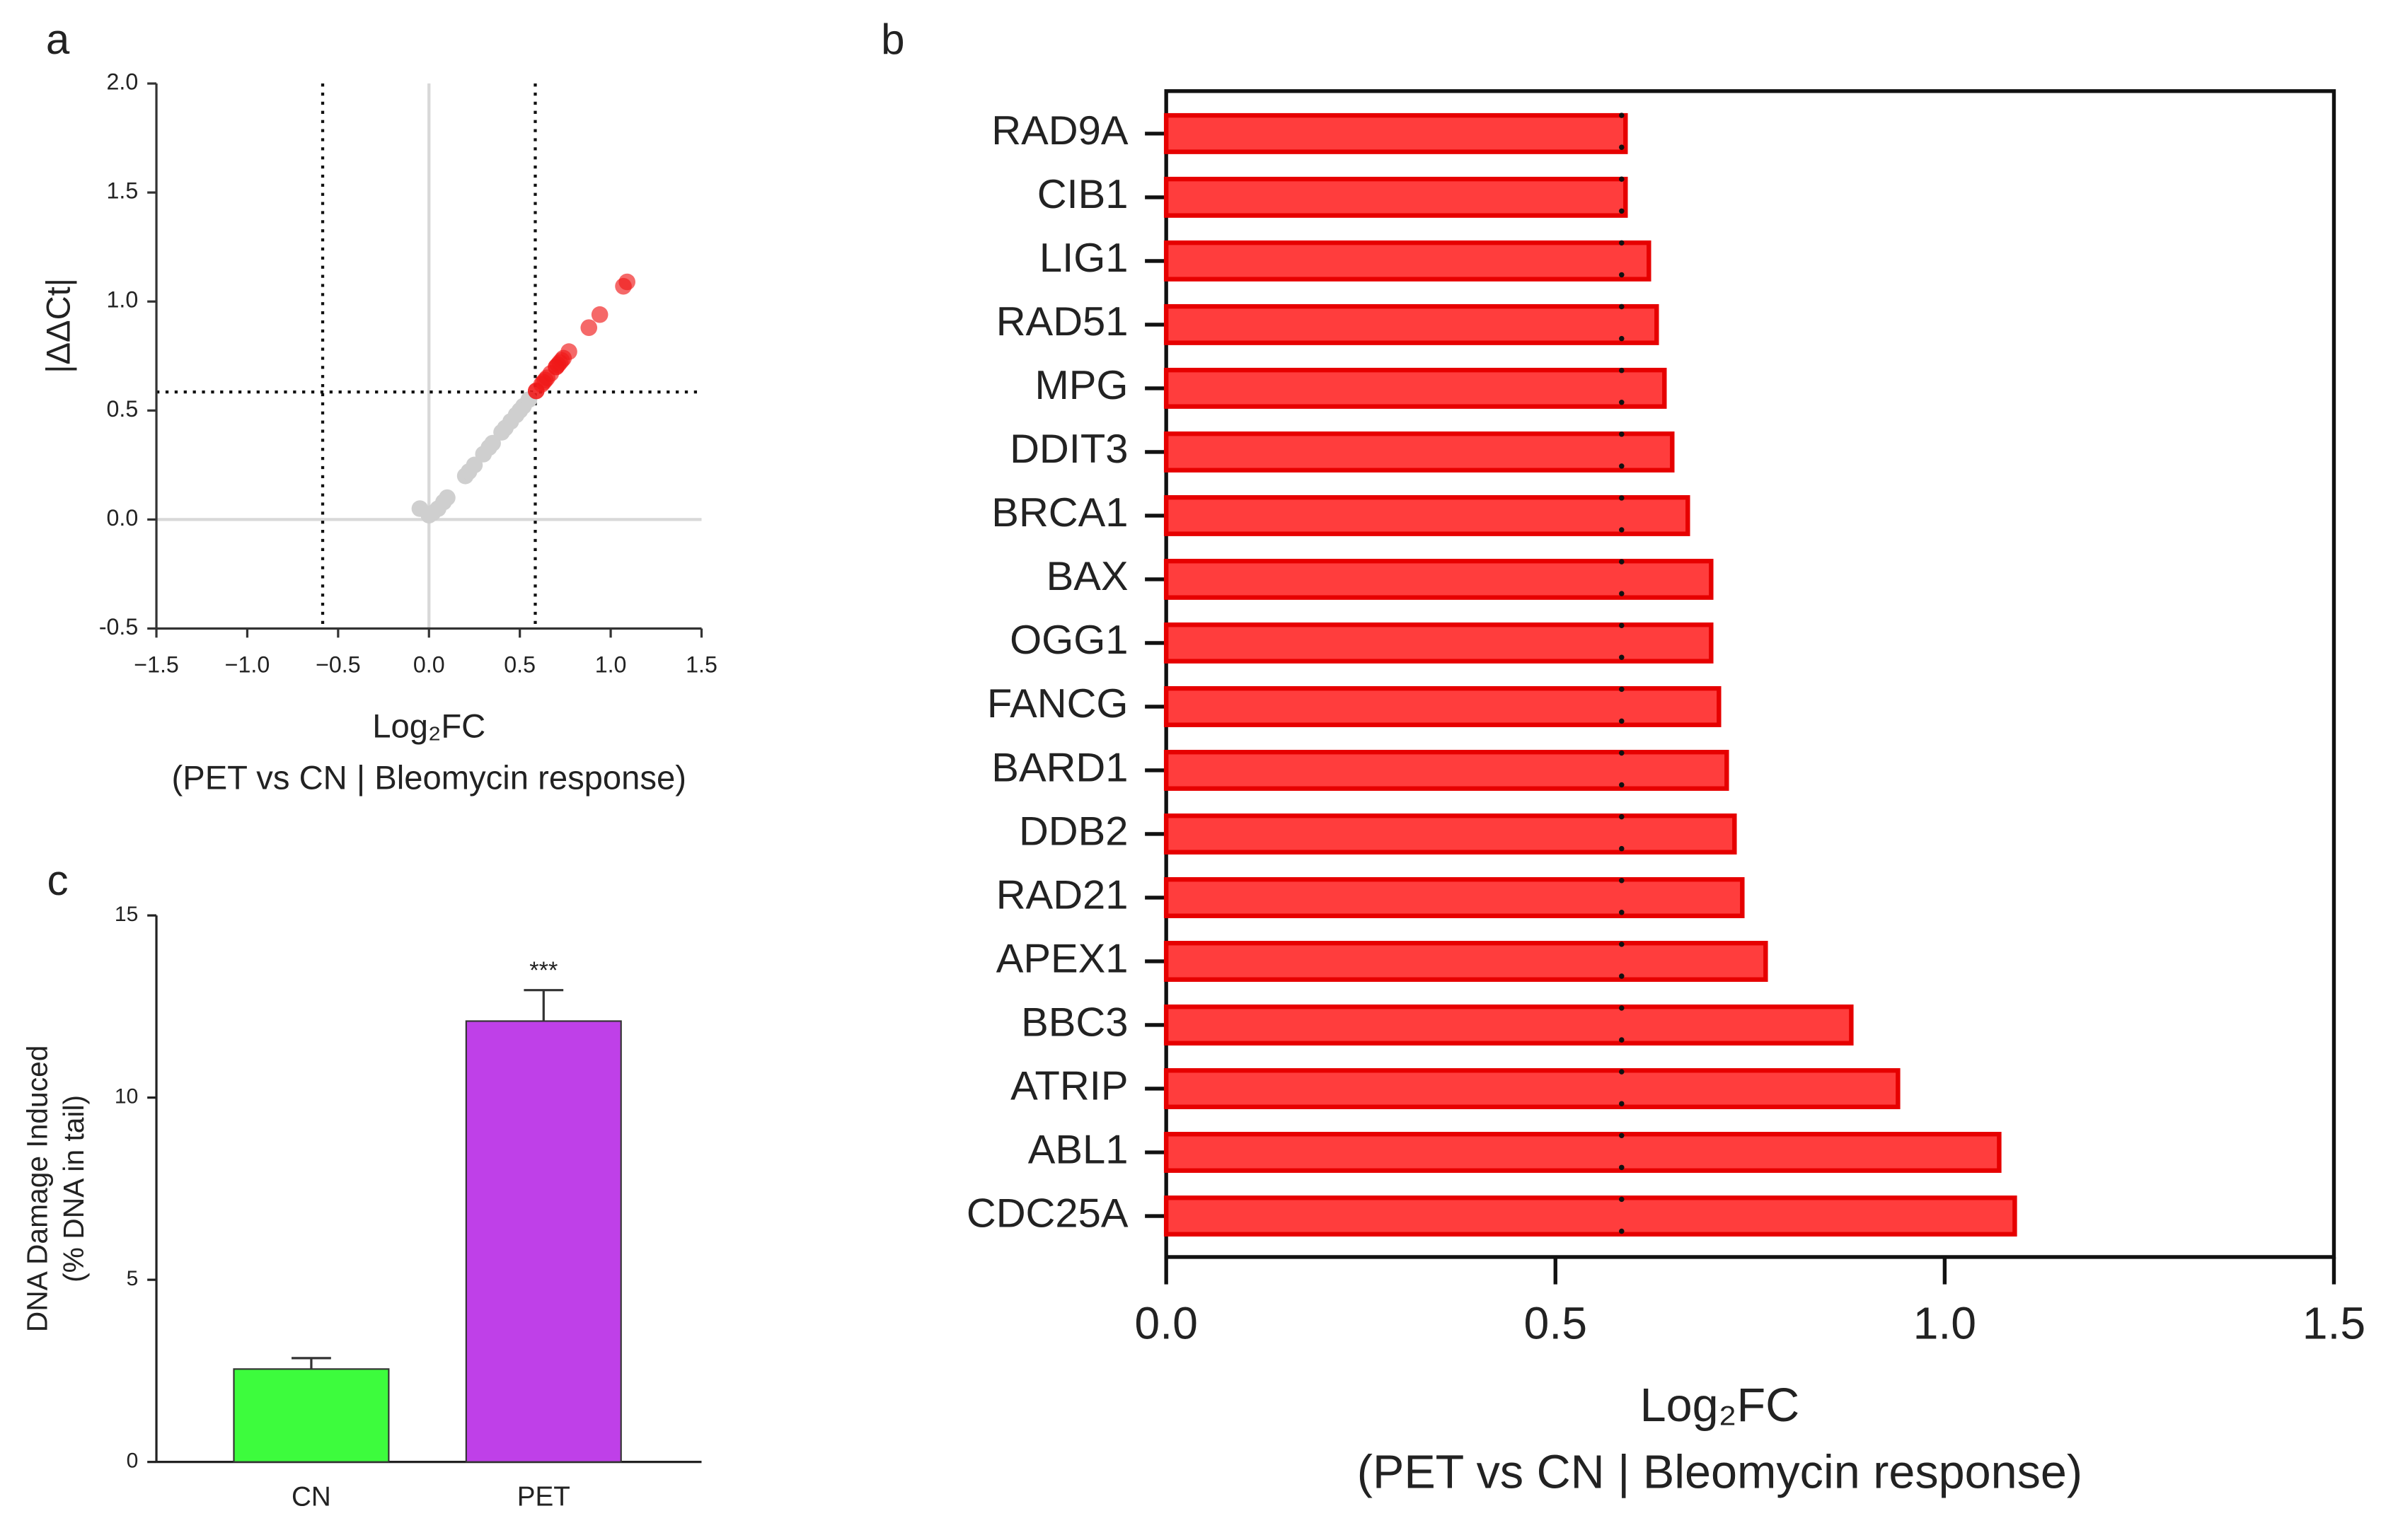 The image size is (2381, 1540). Describe the element at coordinates (1058, 703) in the screenshot. I see `y-tick-label: FANCG` at that location.